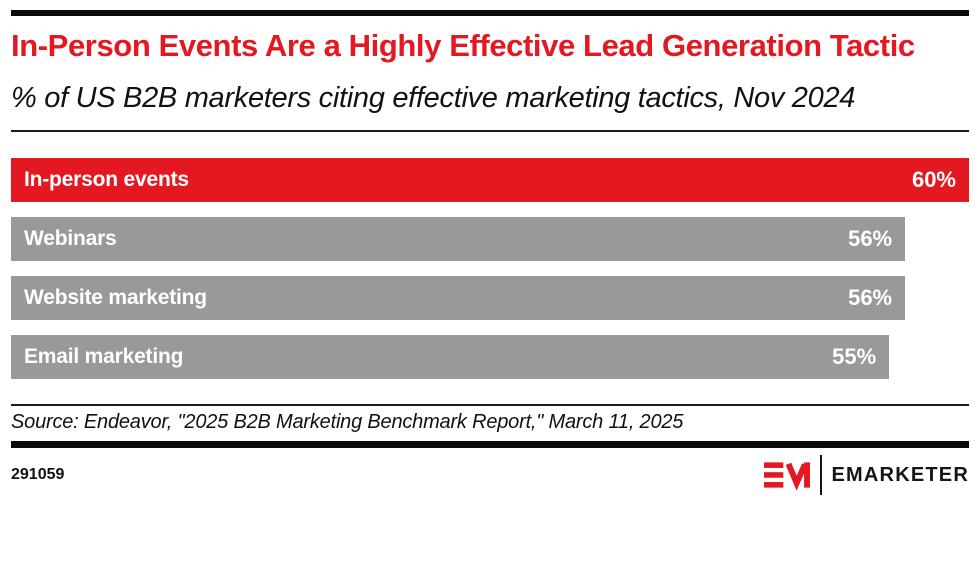 This screenshot has width=980, height=581. I want to click on logo-divider, so click(820, 475).